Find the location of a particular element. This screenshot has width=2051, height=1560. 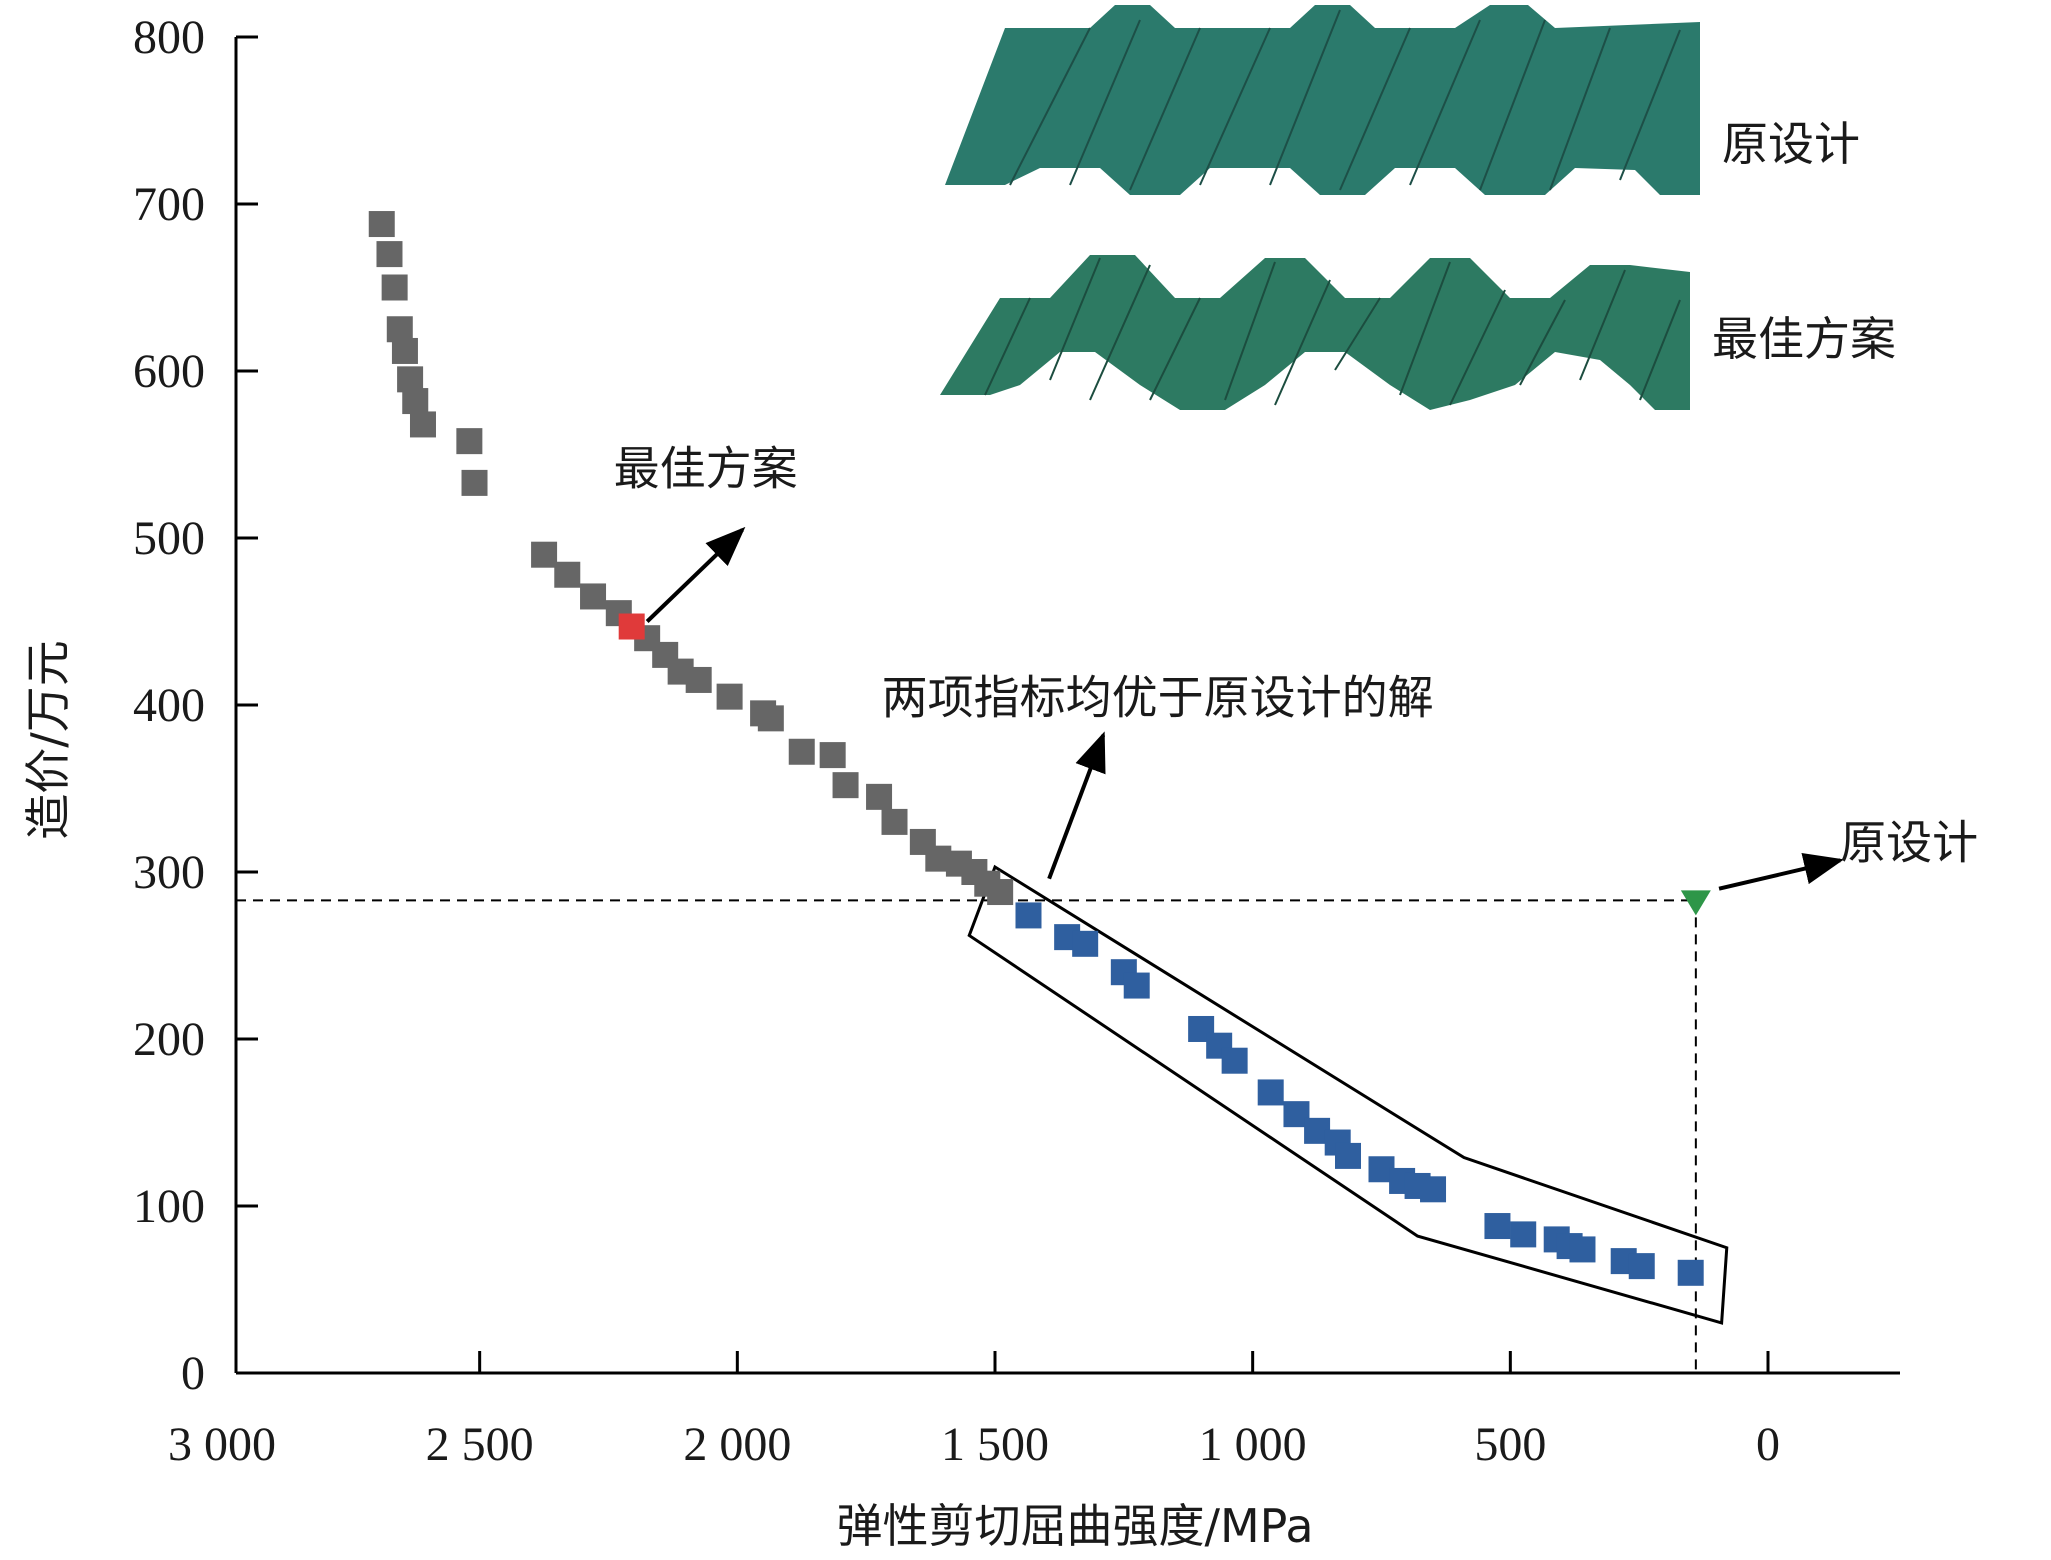

best-solution-point is located at coordinates (631, 626).